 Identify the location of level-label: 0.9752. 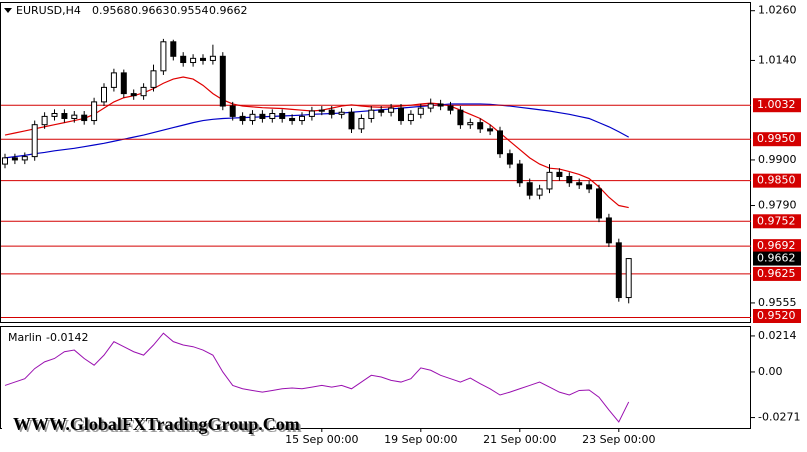
(776, 220).